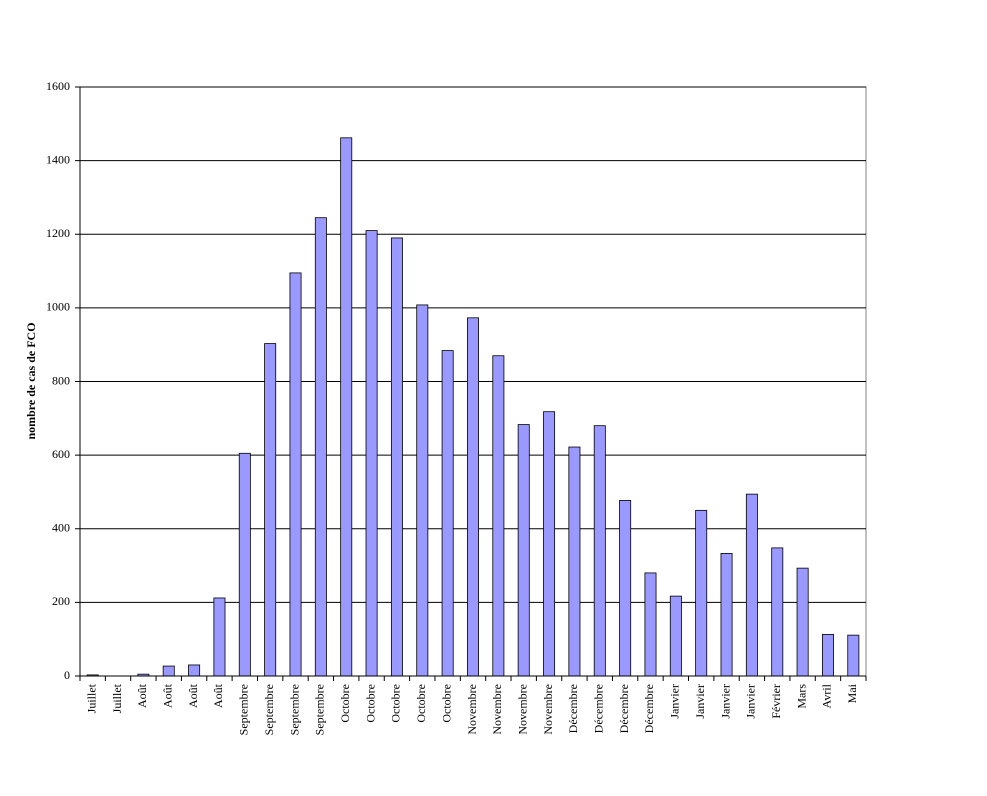  I want to click on y-tick-label: 0, so click(67, 675).